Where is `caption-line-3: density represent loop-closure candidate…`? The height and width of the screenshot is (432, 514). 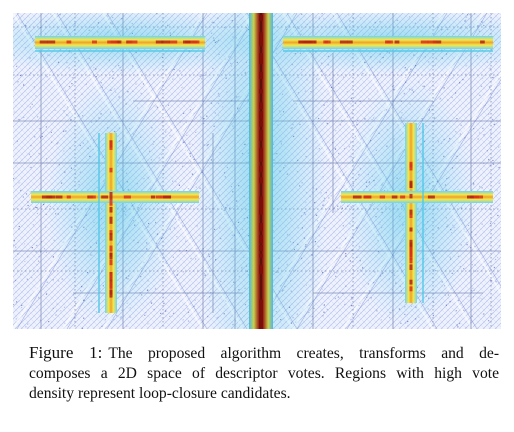
caption-line-3: density represent loop-closure candidate… is located at coordinates (160, 393).